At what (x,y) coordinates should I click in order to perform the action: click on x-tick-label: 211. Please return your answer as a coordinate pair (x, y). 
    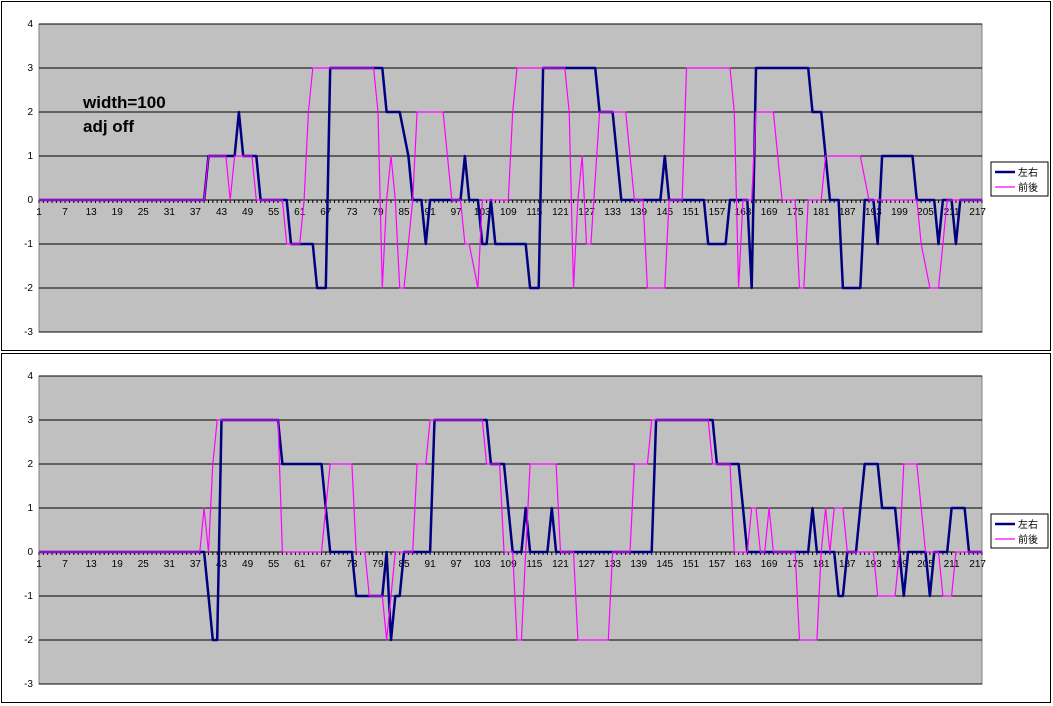
    Looking at the image, I should click on (952, 564).